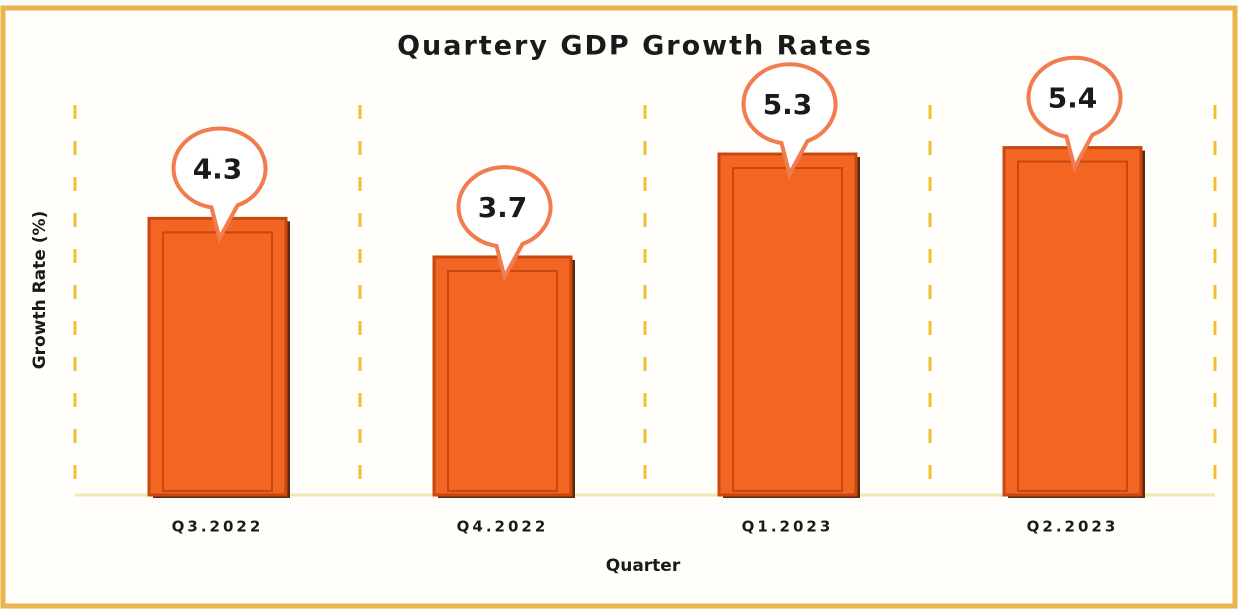 Image resolution: width=1238 pixels, height=609 pixels. Describe the element at coordinates (1073, 527) in the screenshot. I see `x-tick-label: Q2.2023` at that location.